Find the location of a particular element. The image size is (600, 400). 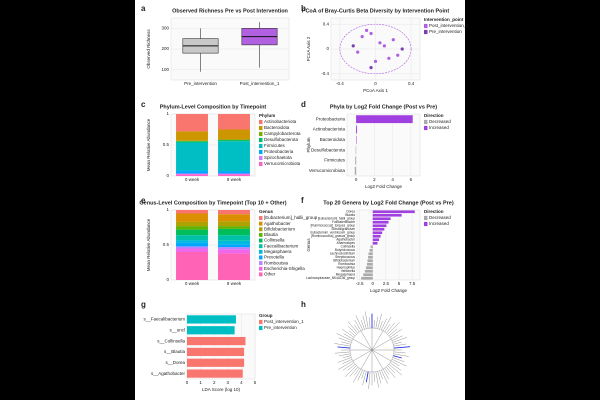

phylogenetic-tree is located at coordinates (372, 350).